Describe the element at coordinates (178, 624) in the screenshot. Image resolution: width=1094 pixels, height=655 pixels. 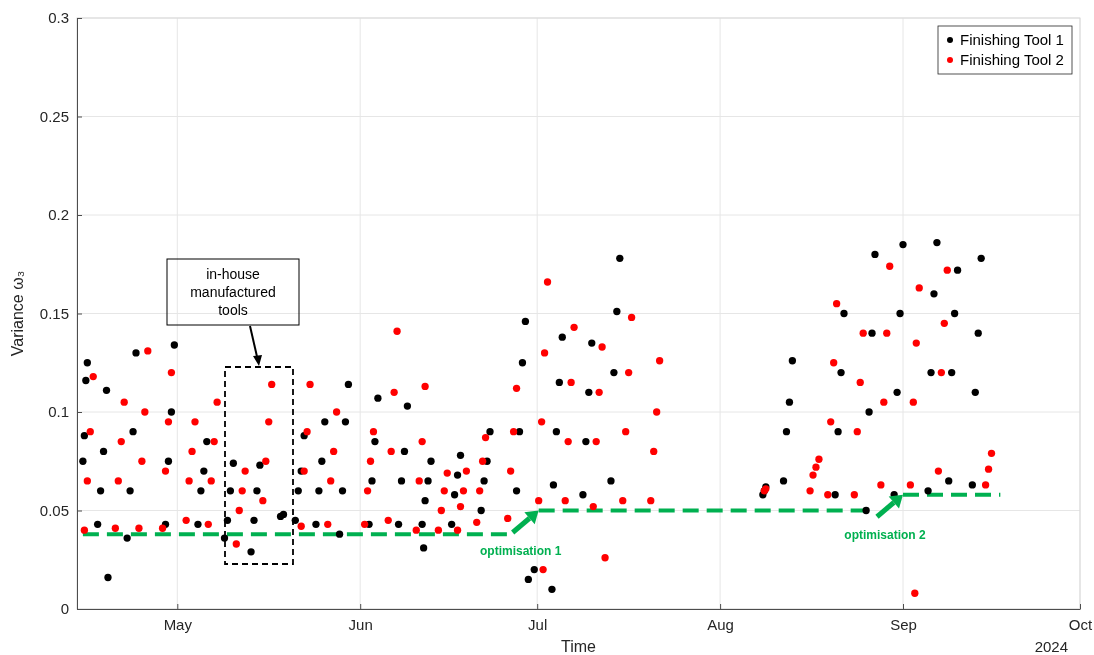
I see `x-tick-label: May` at that location.